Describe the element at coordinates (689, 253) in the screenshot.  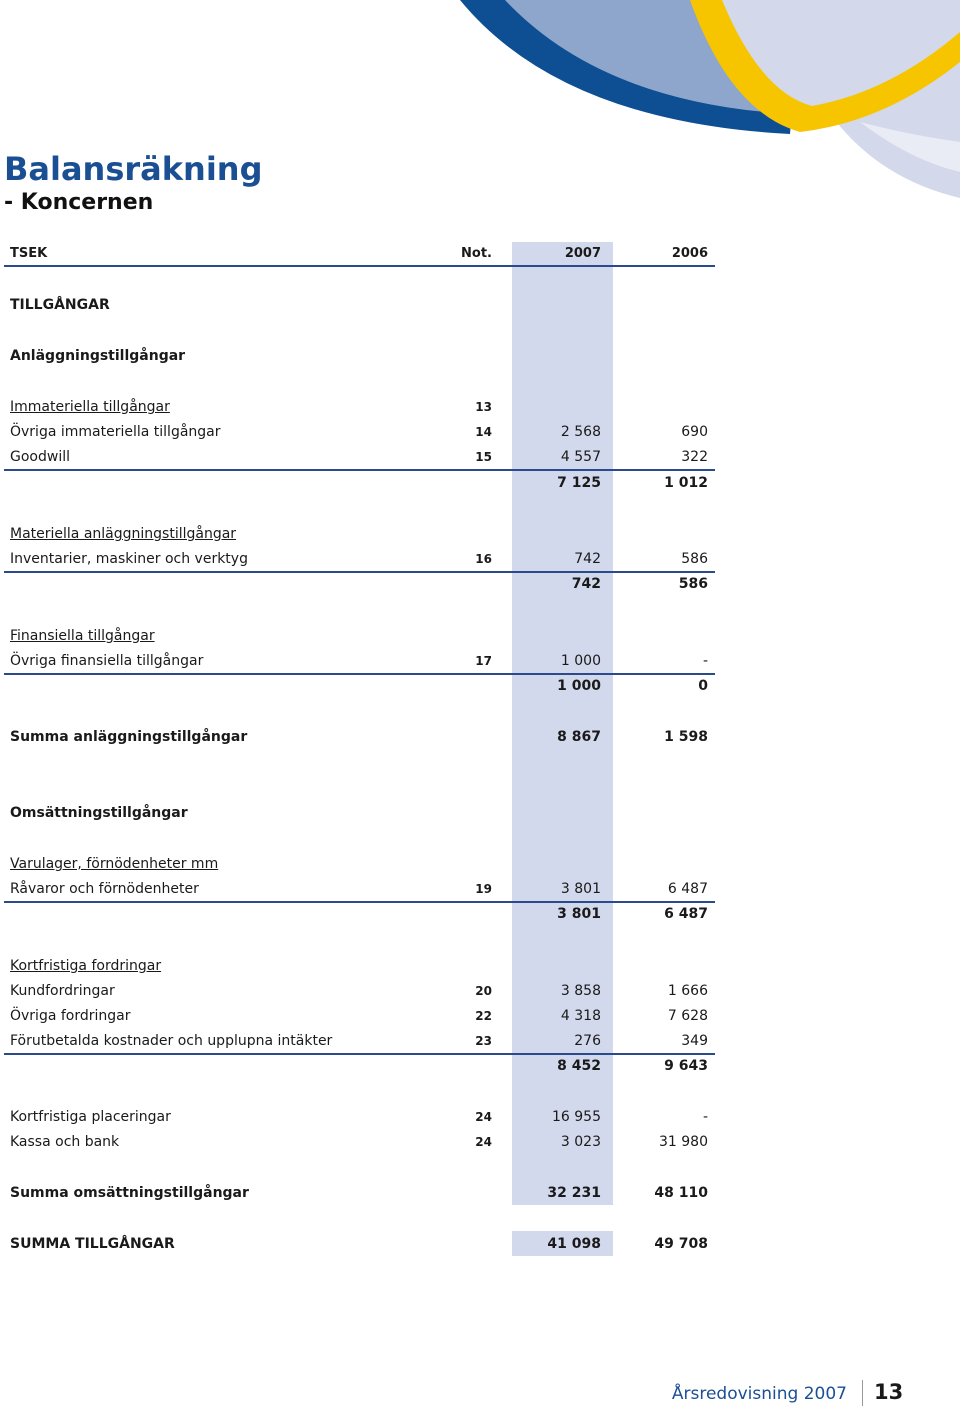
I see `header-cell: 2006` at that location.